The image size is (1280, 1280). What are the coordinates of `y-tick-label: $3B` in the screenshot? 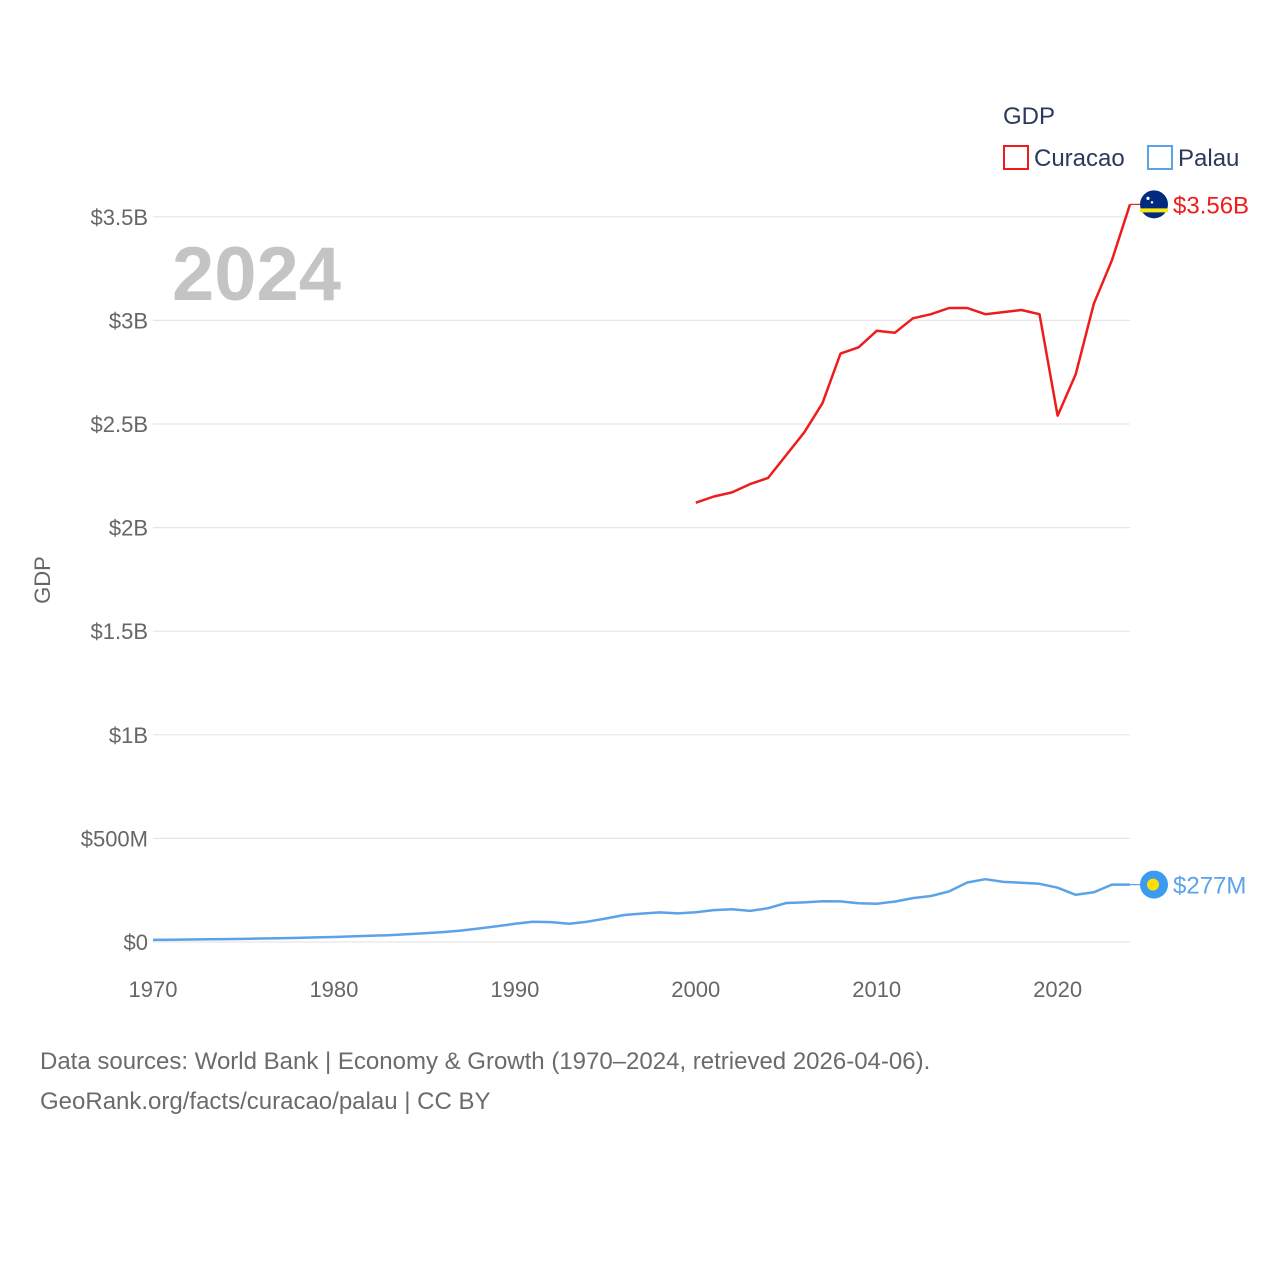 It's located at (128, 320).